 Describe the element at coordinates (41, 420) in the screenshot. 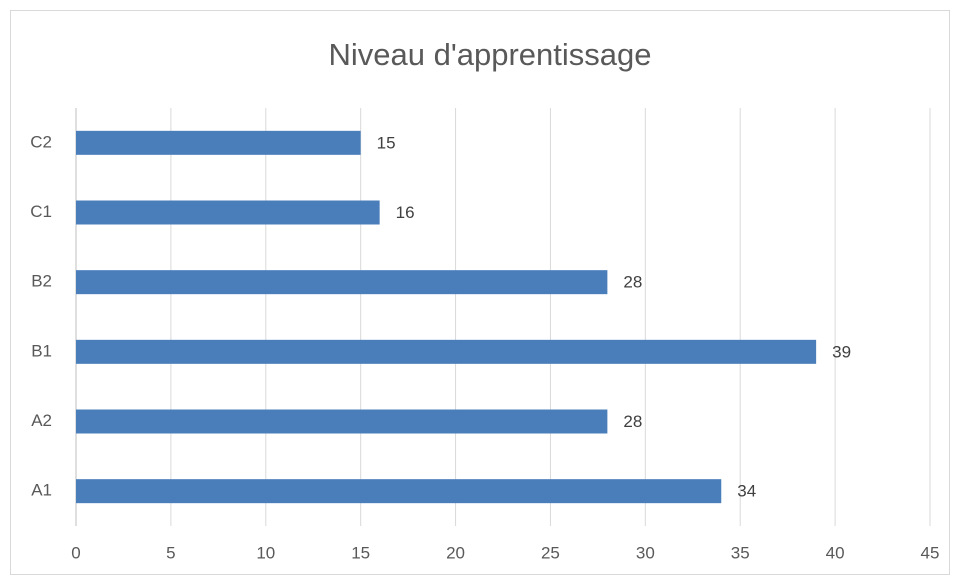

I see `y-tick-label: A2` at that location.